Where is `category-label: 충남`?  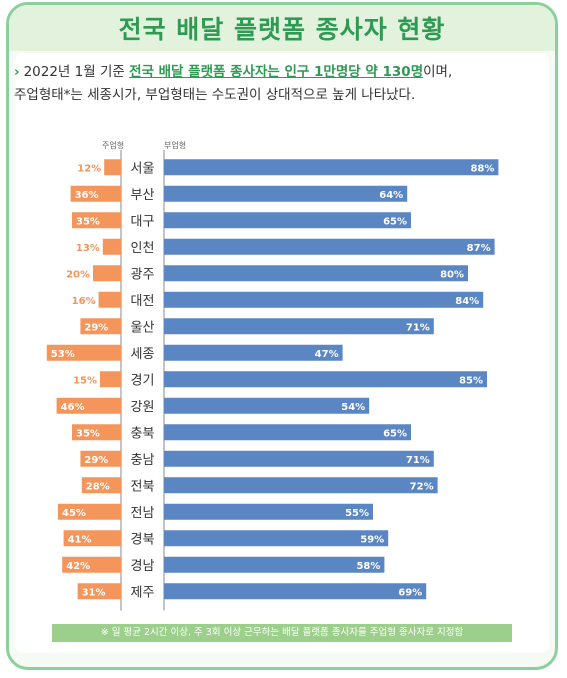 category-label: 충남 is located at coordinates (143, 460).